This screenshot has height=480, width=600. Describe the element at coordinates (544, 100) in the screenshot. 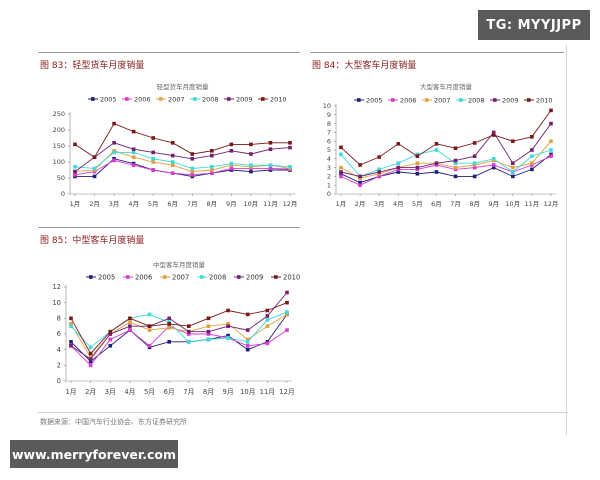

I see `legend-label-2010: 2010` at that location.